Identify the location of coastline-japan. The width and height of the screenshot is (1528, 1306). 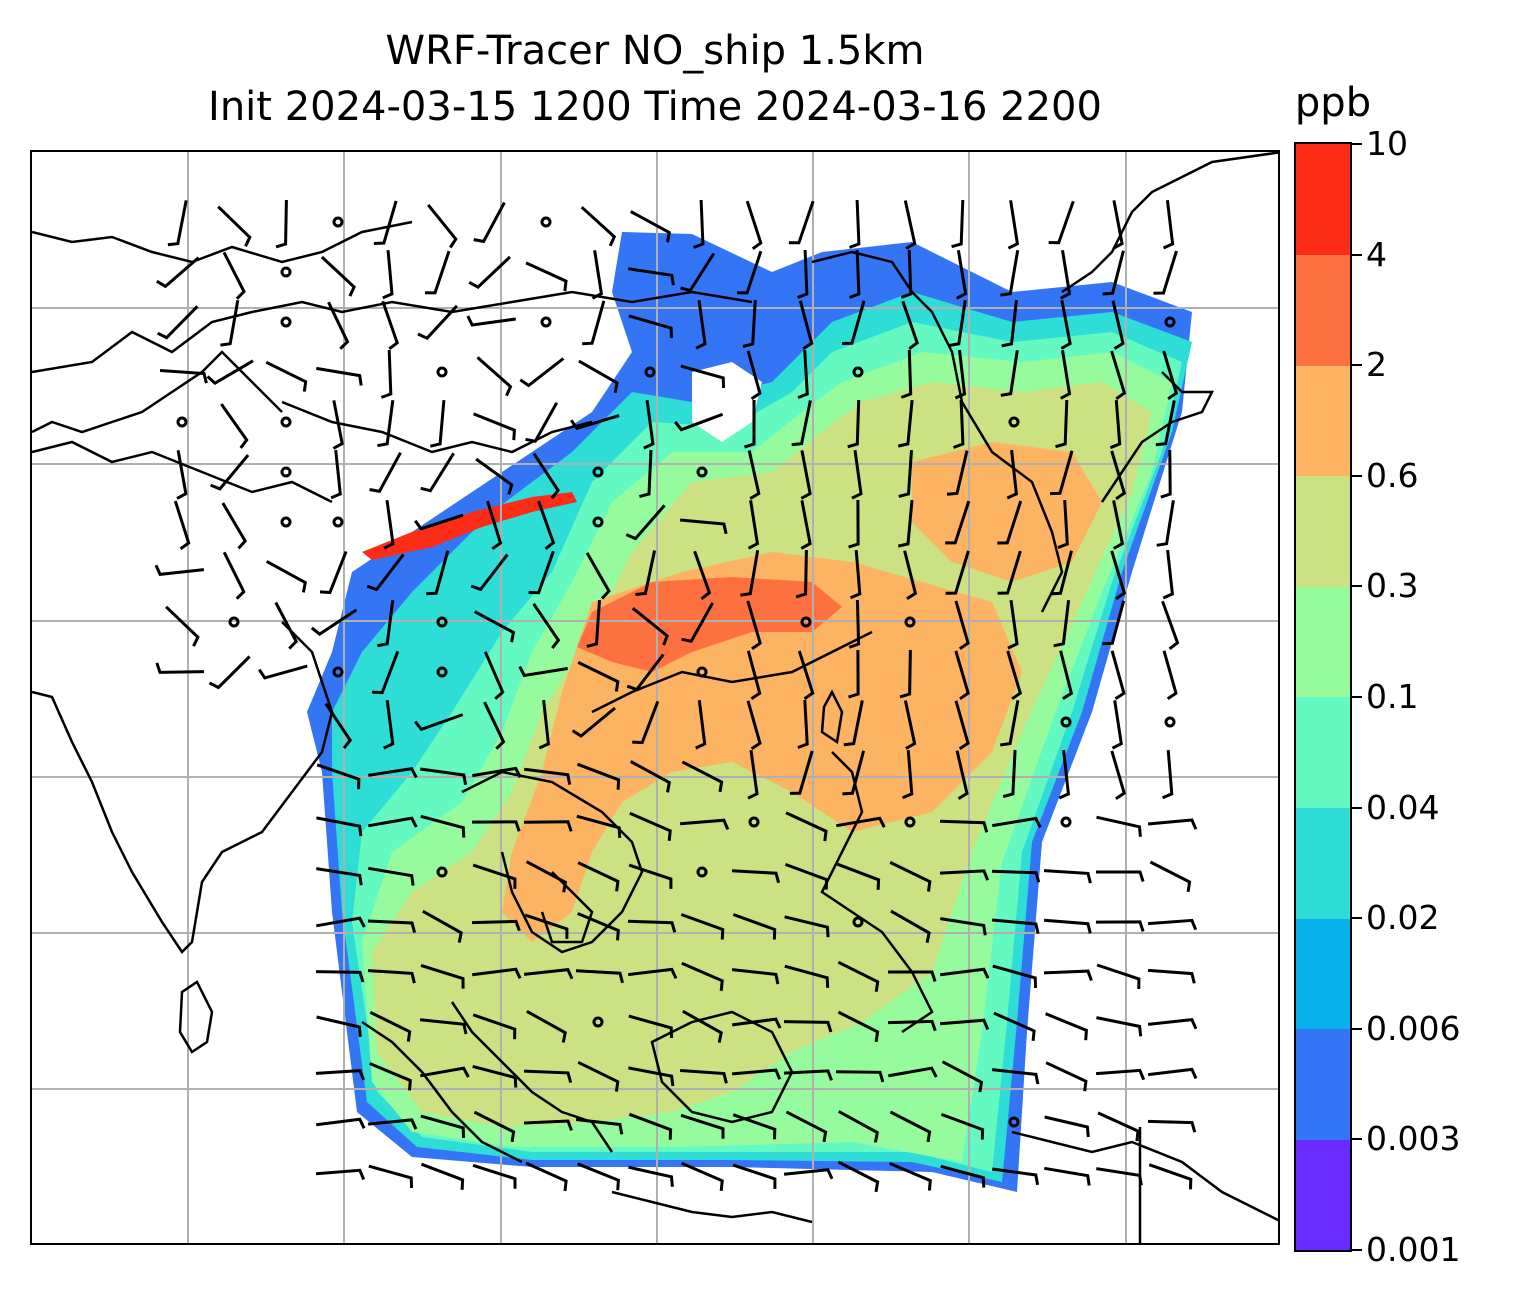
(1157, 437).